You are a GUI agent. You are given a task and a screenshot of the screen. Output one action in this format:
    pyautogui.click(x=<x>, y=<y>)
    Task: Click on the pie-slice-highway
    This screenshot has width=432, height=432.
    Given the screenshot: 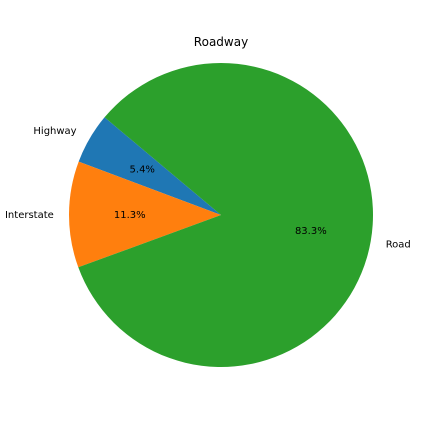 What is the action you would take?
    pyautogui.click(x=150, y=166)
    